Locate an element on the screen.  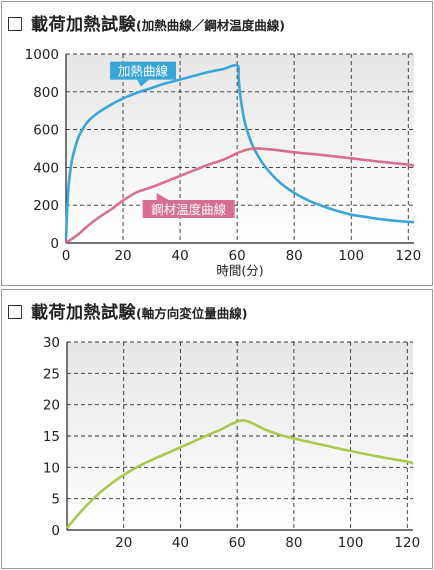
y-tick-label: 5 is located at coordinates (55, 500).